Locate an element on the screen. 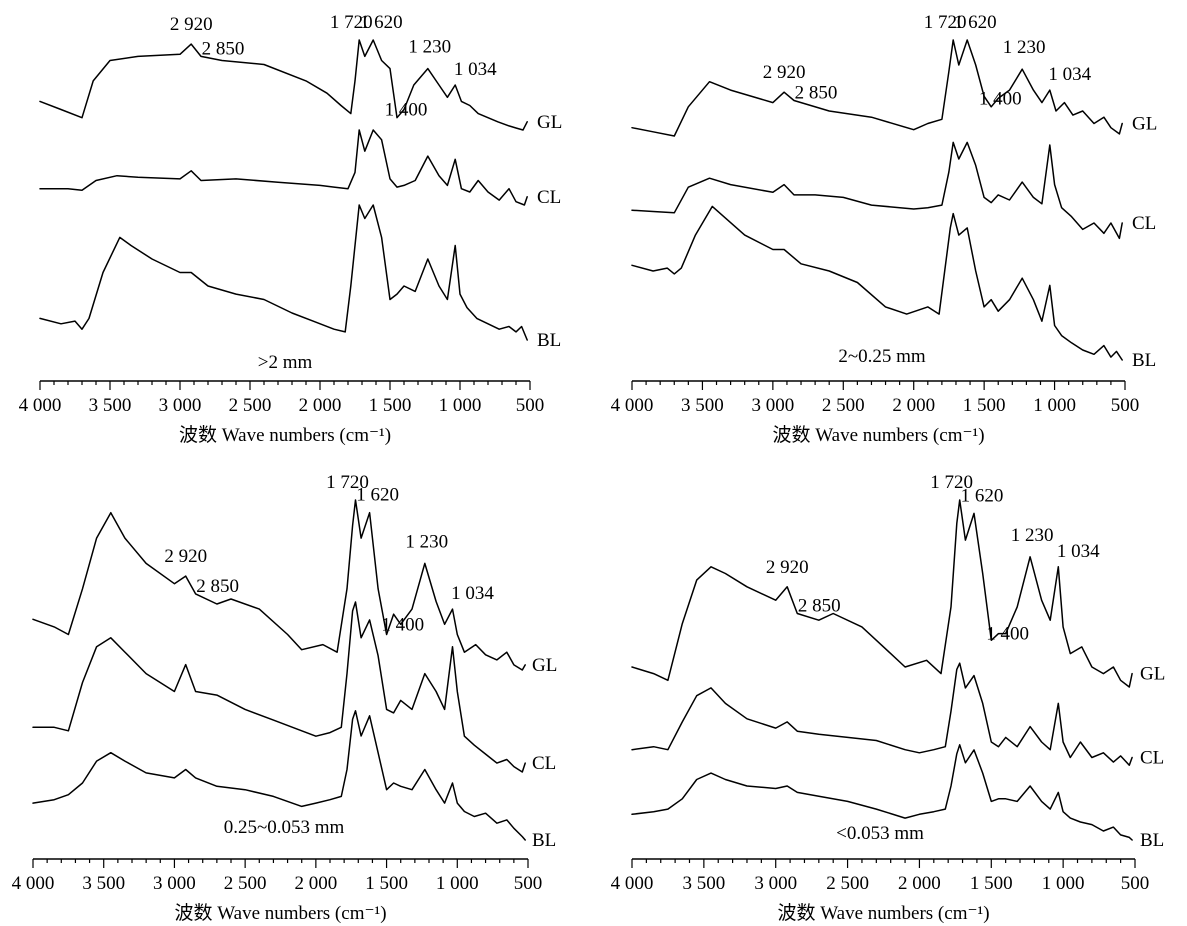  size-fraction-label: <0.053 mm is located at coordinates (880, 833).